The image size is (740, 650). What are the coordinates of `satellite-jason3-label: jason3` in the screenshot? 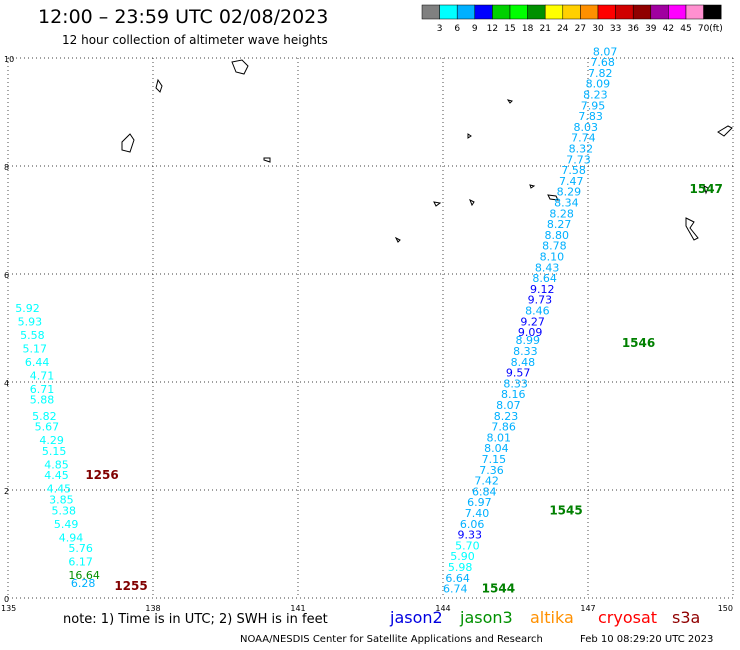 It's located at (486, 617).